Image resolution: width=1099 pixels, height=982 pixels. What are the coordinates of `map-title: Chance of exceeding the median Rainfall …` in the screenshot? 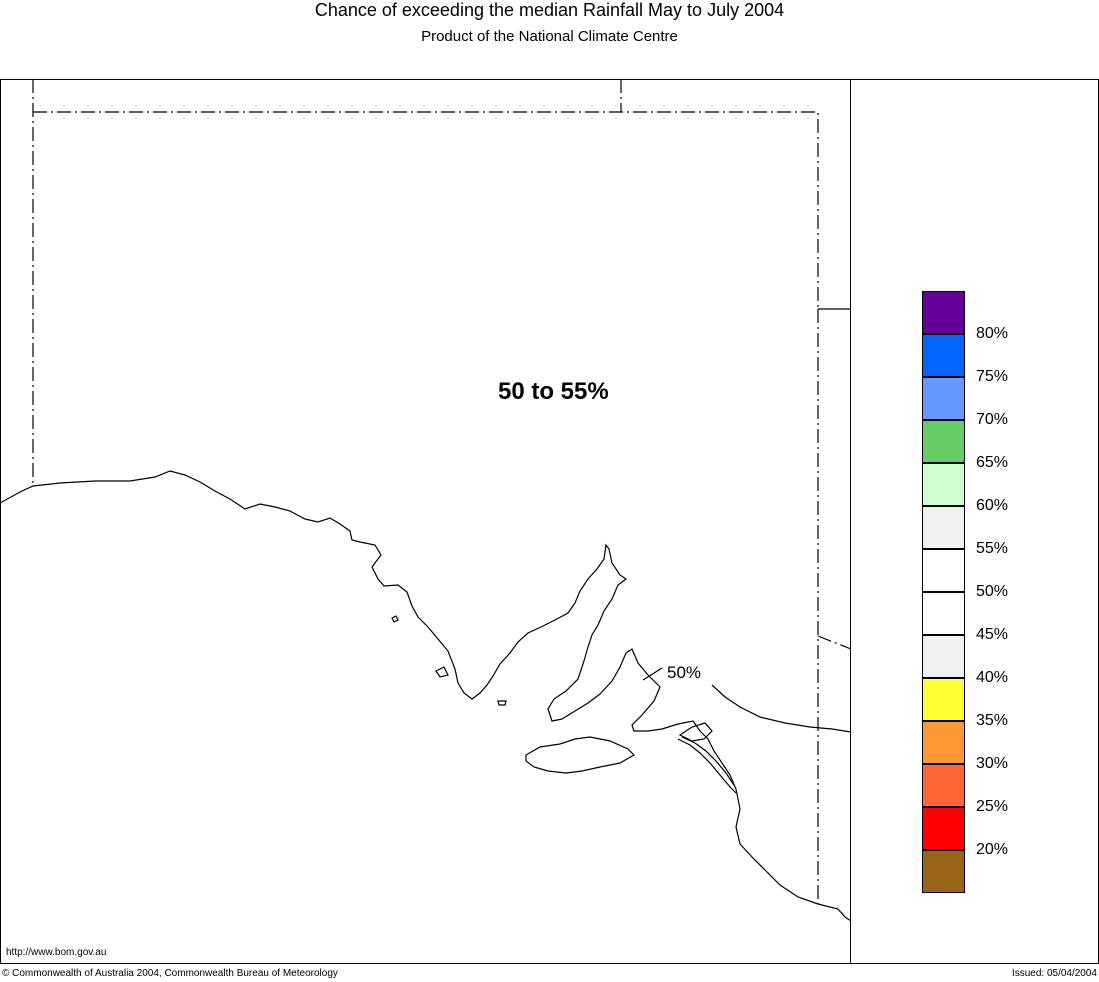 It's located at (549, 10).